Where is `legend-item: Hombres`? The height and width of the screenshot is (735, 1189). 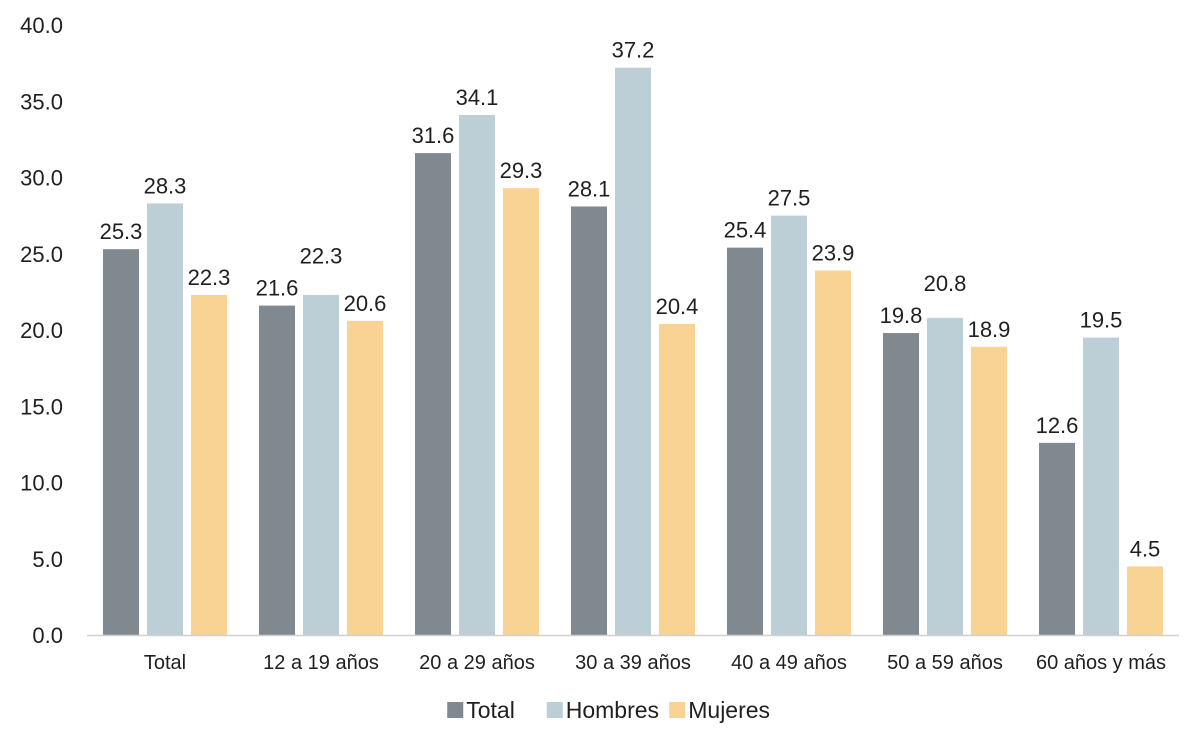
legend-item: Hombres is located at coordinates (602, 710).